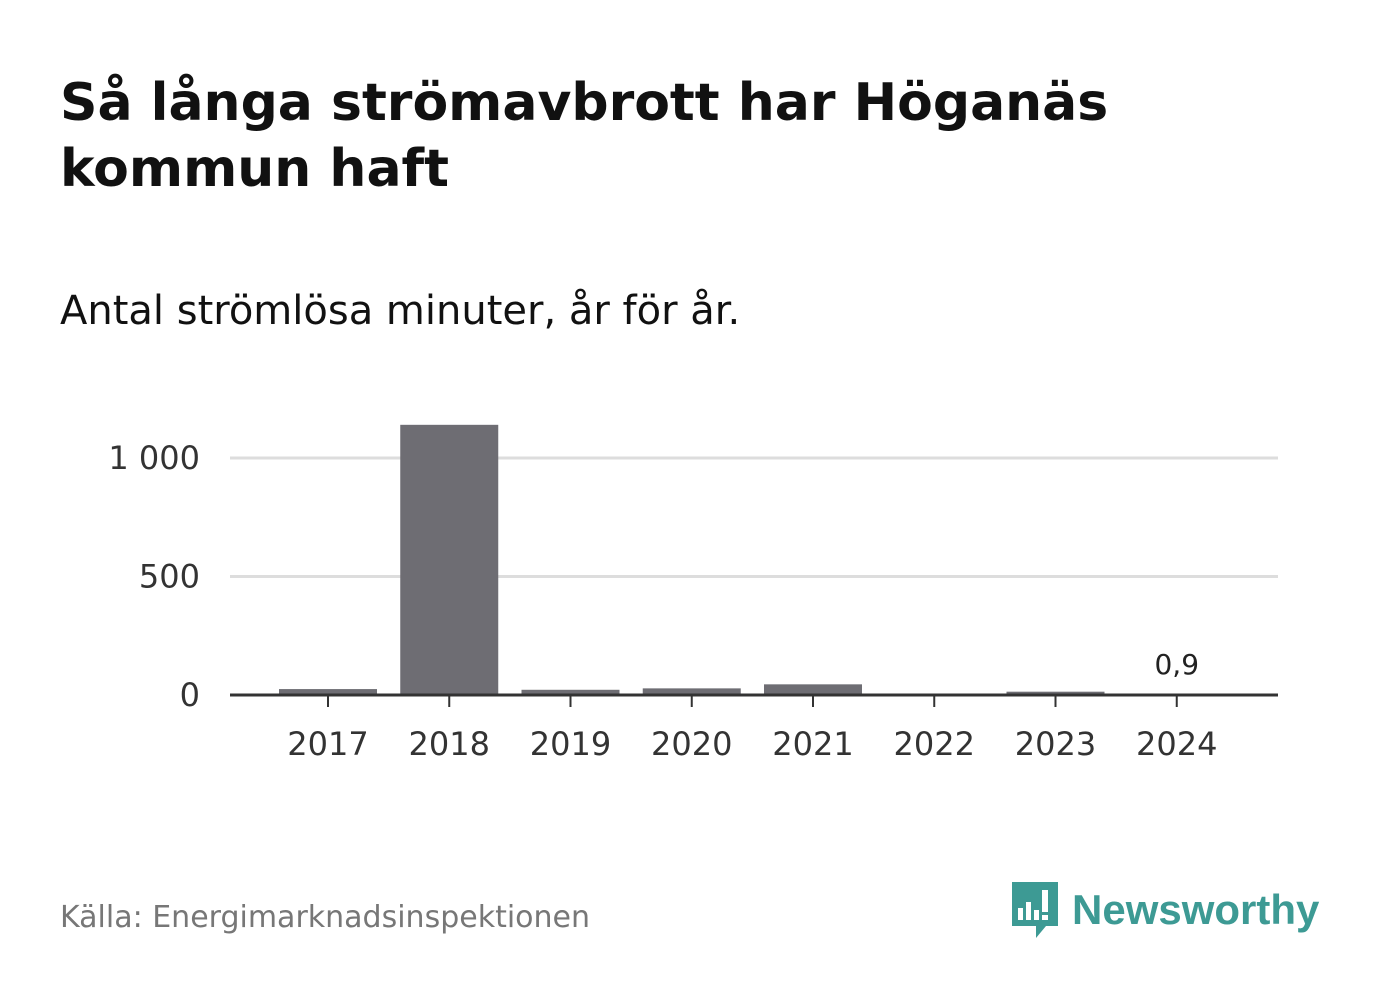 The height and width of the screenshot is (999, 1382). Describe the element at coordinates (570, 744) in the screenshot. I see `x-tick-label: 2019` at that location.